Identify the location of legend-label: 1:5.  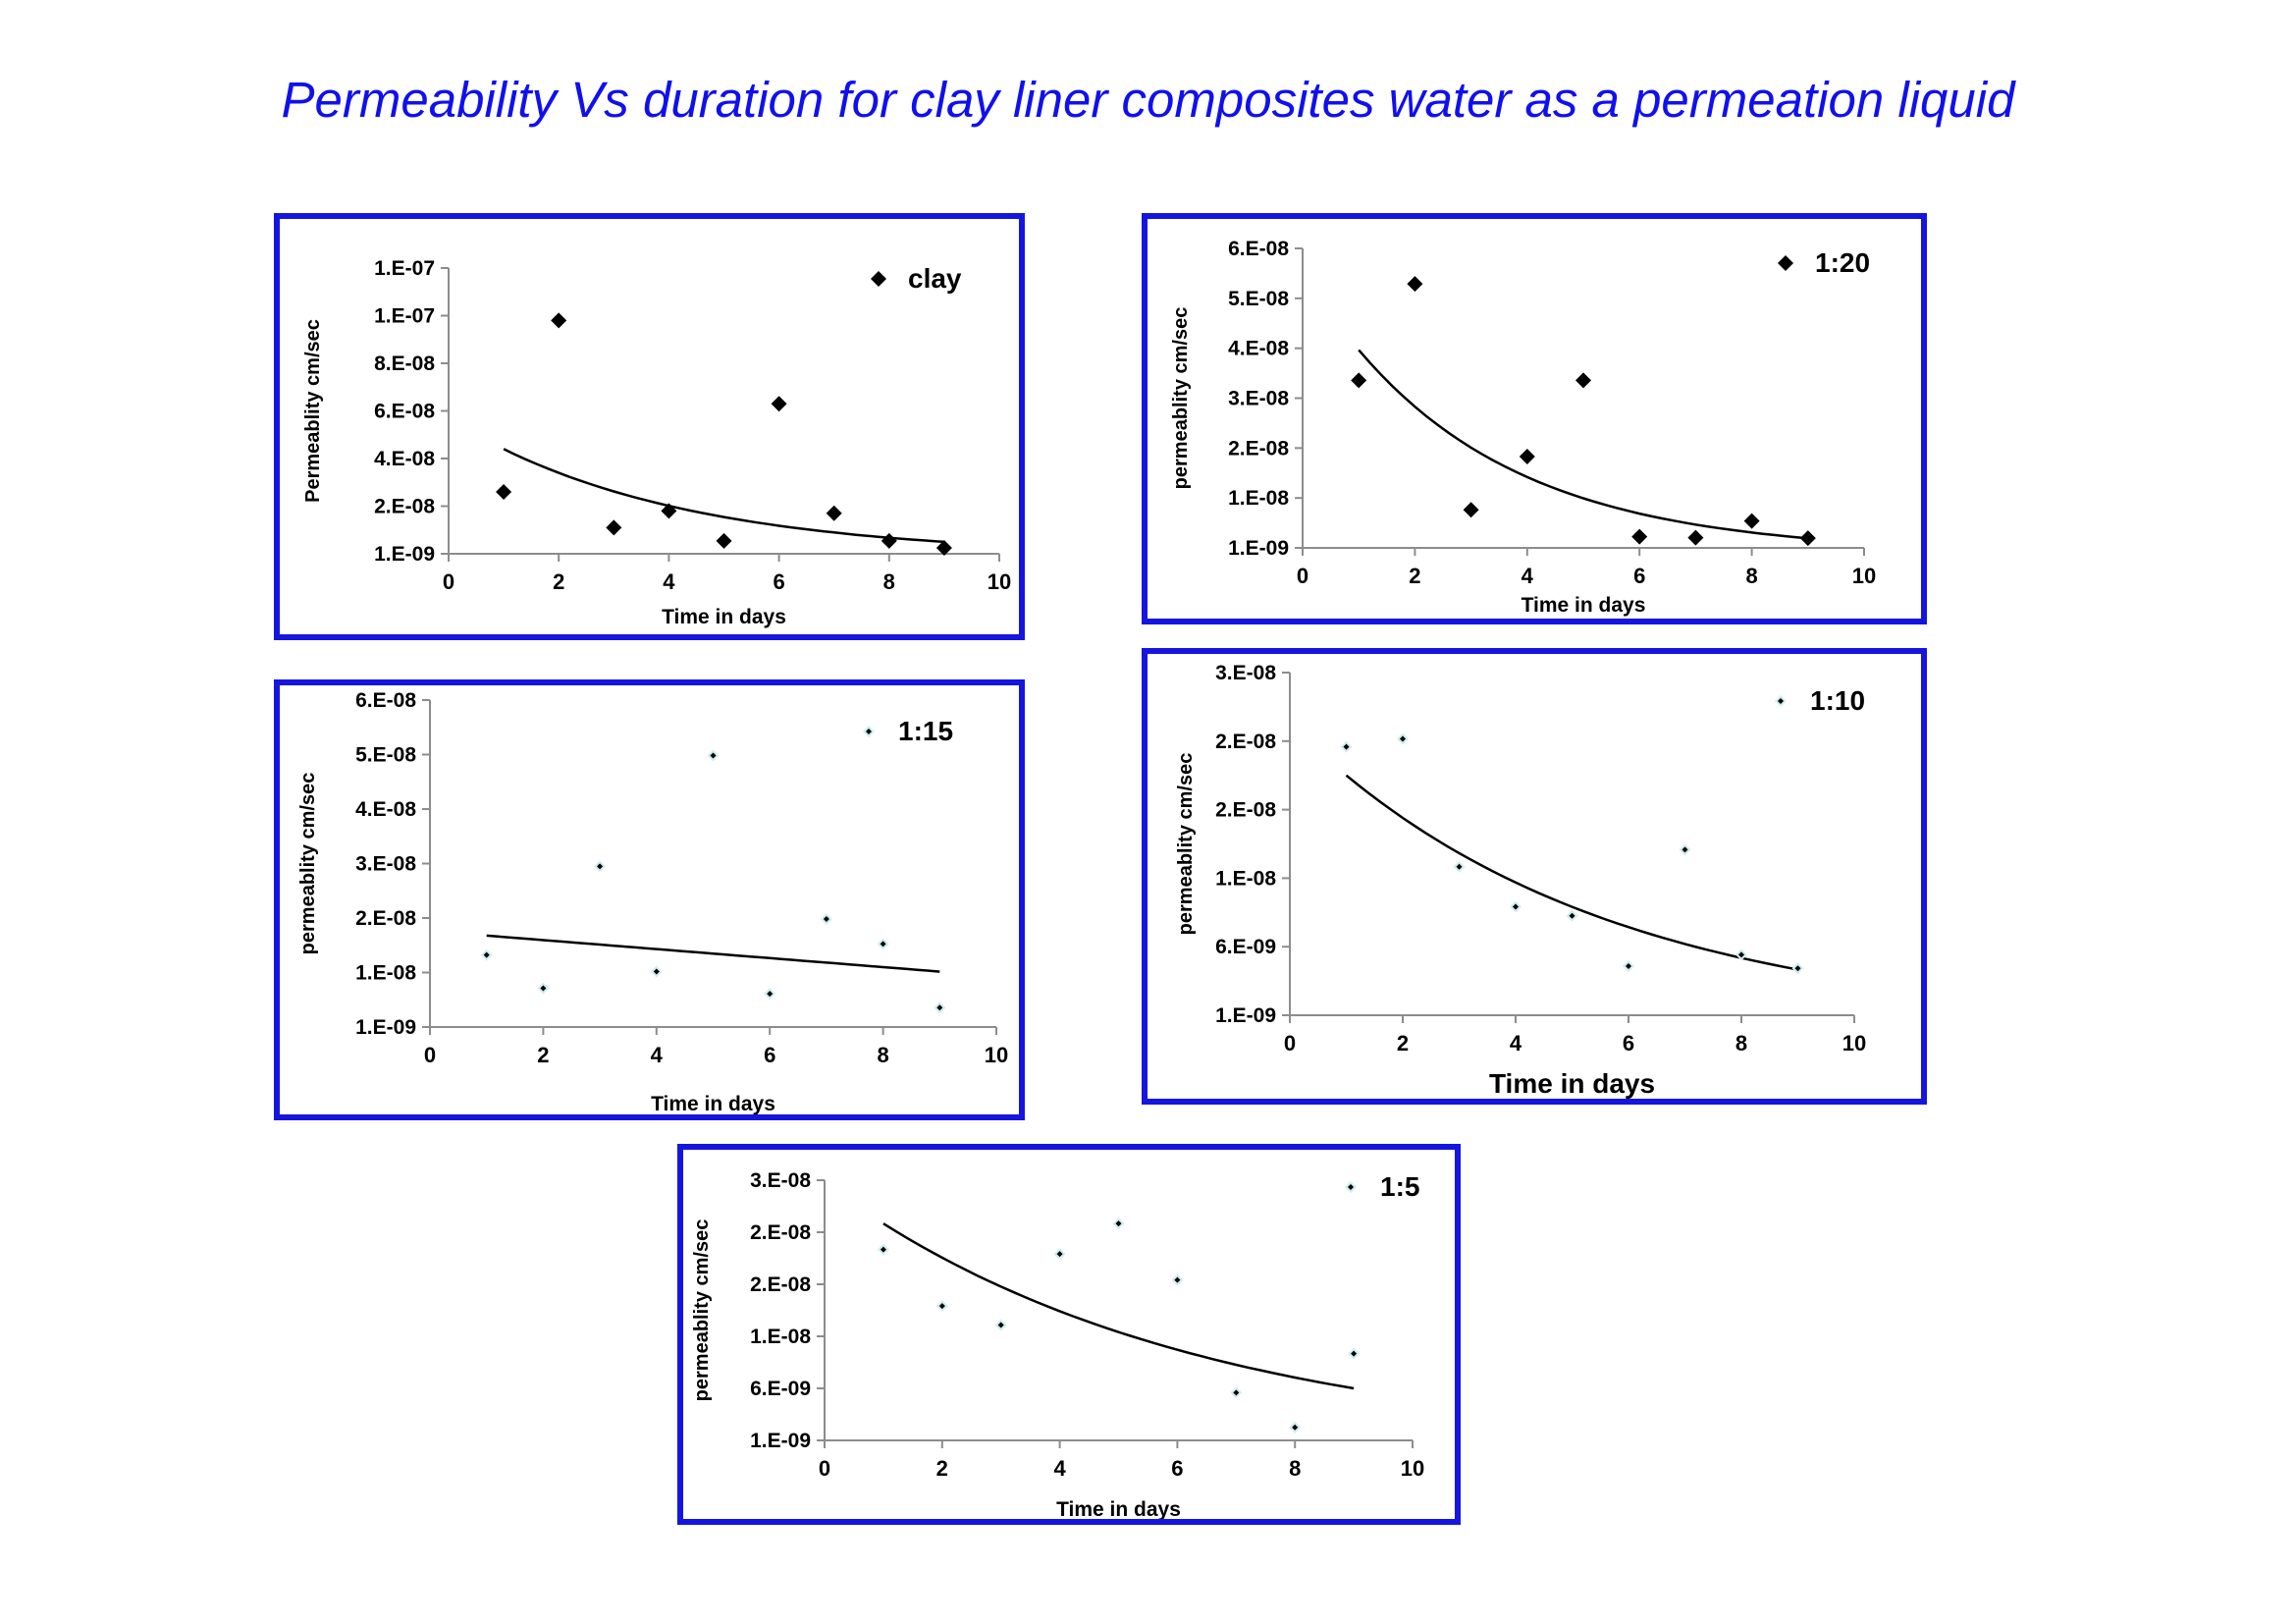
(1399, 1186).